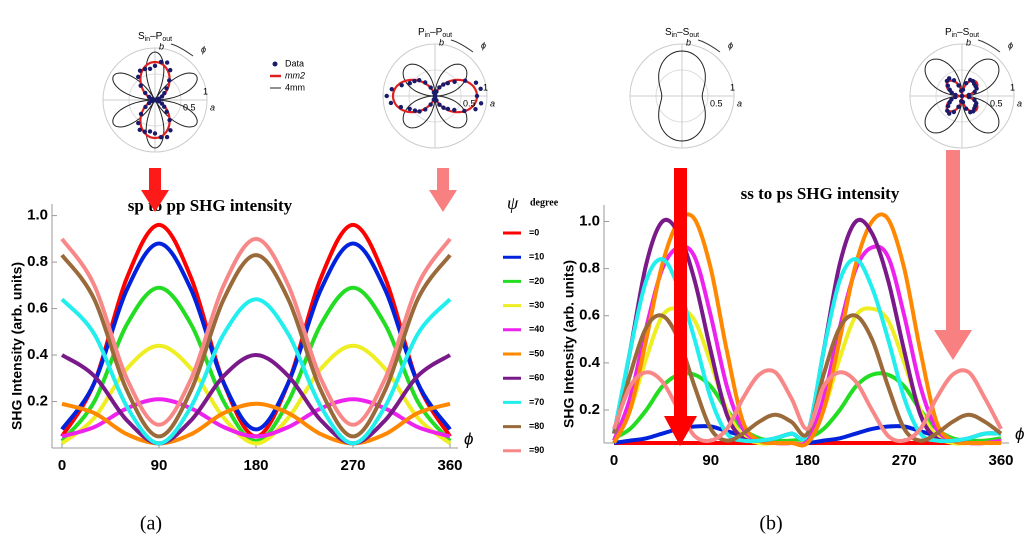 The image size is (1033, 547). What do you see at coordinates (544, 202) in the screenshot?
I see `legend-unit: degree` at bounding box center [544, 202].